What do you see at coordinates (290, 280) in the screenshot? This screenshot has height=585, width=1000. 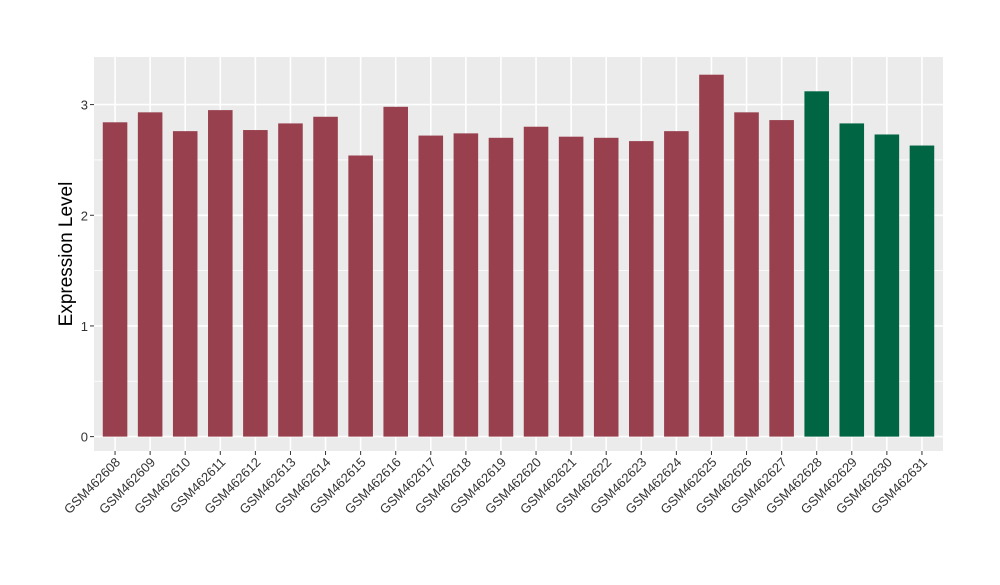 I see `bar-GSM462613` at bounding box center [290, 280].